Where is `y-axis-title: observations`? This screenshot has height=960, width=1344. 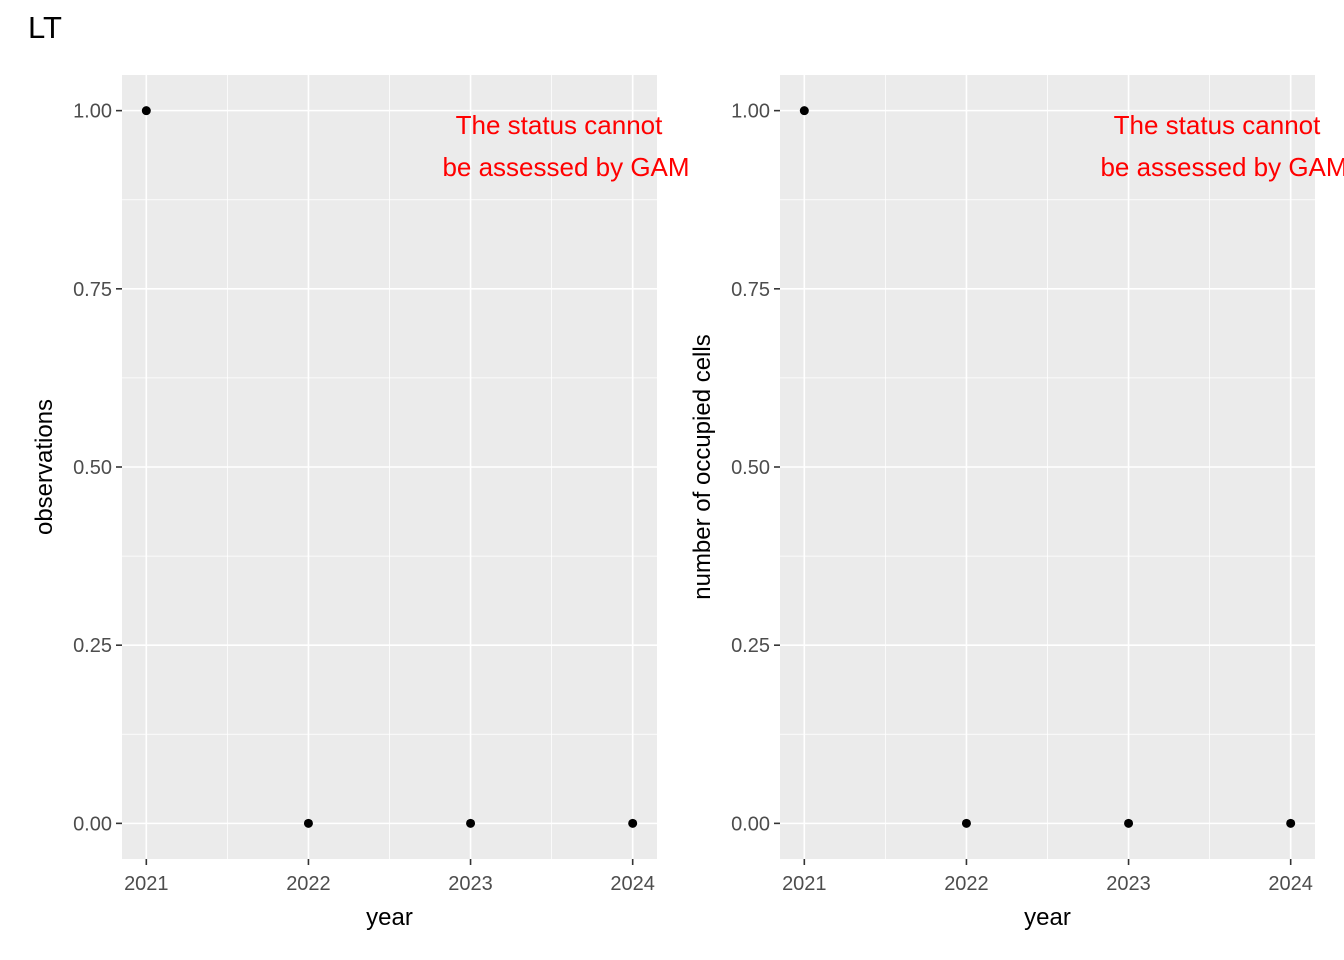 y-axis-title: observations is located at coordinates (44, 467).